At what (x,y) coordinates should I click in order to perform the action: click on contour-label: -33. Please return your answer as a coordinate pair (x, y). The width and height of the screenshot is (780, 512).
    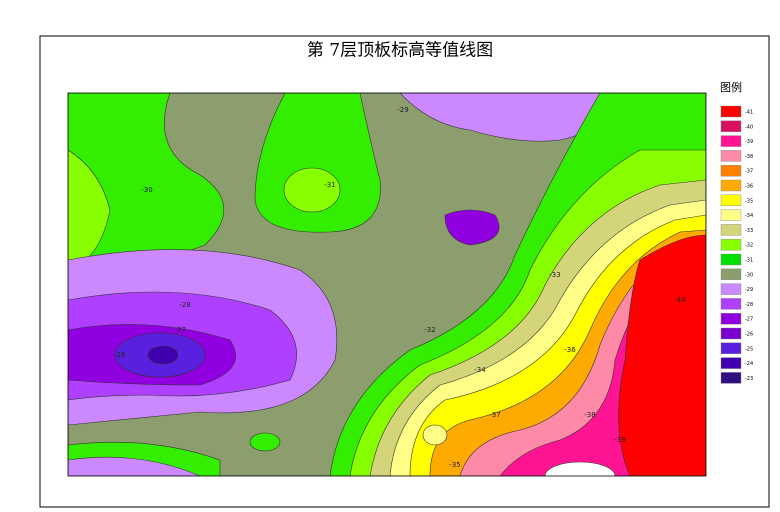
    Looking at the image, I should click on (554, 275).